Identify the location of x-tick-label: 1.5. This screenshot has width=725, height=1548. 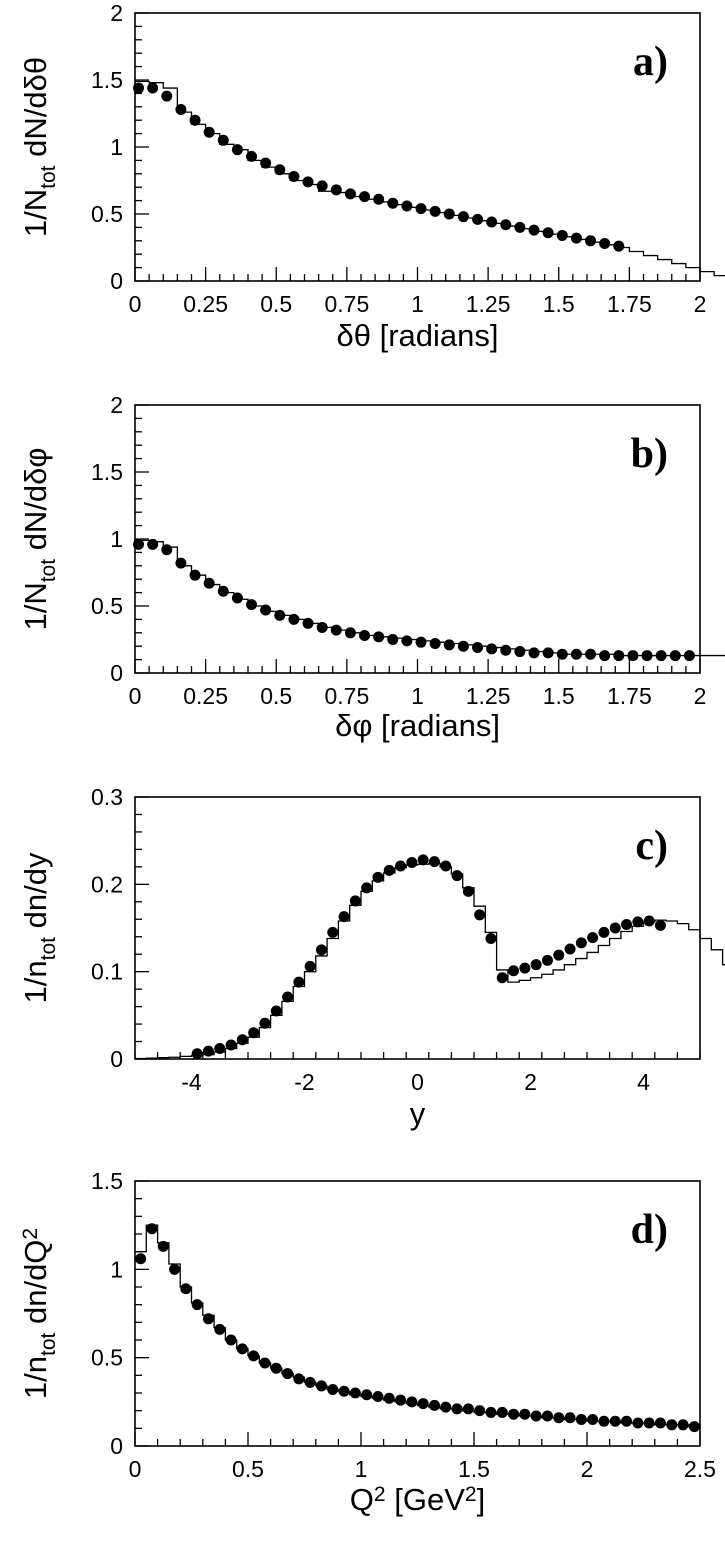
(559, 696).